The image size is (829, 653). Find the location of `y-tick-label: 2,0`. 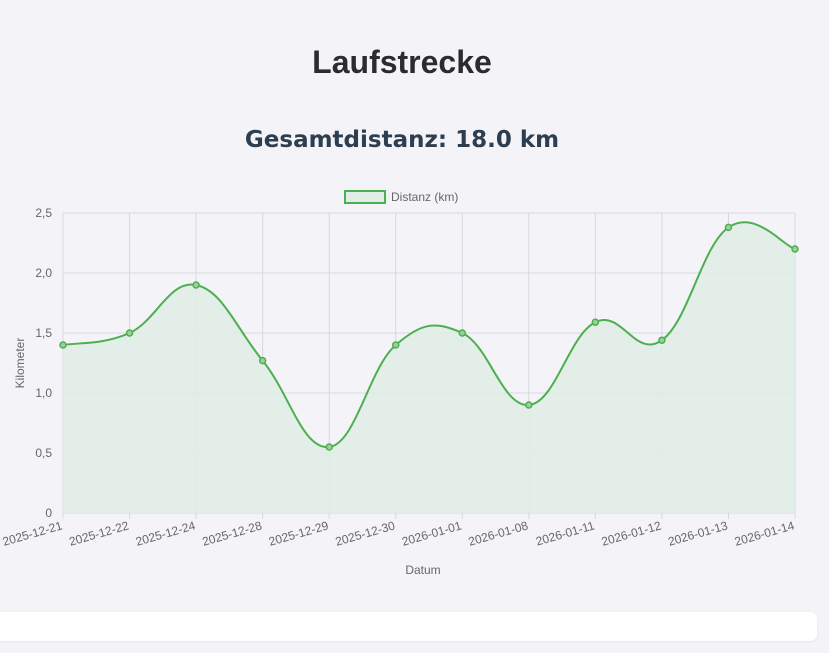

y-tick-label: 2,0 is located at coordinates (43, 273).